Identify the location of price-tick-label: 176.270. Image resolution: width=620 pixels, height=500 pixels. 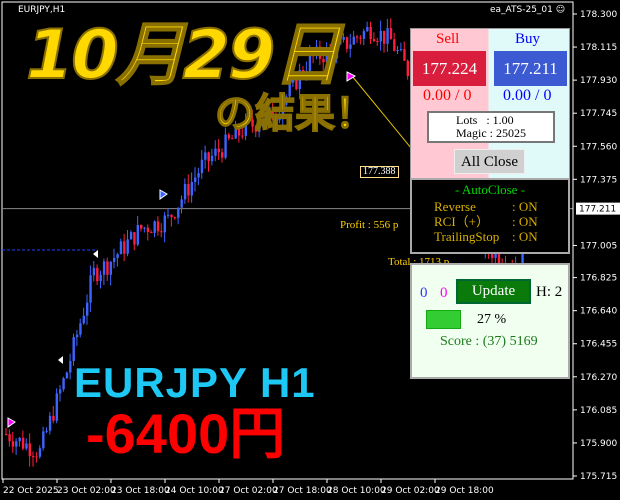
(598, 378).